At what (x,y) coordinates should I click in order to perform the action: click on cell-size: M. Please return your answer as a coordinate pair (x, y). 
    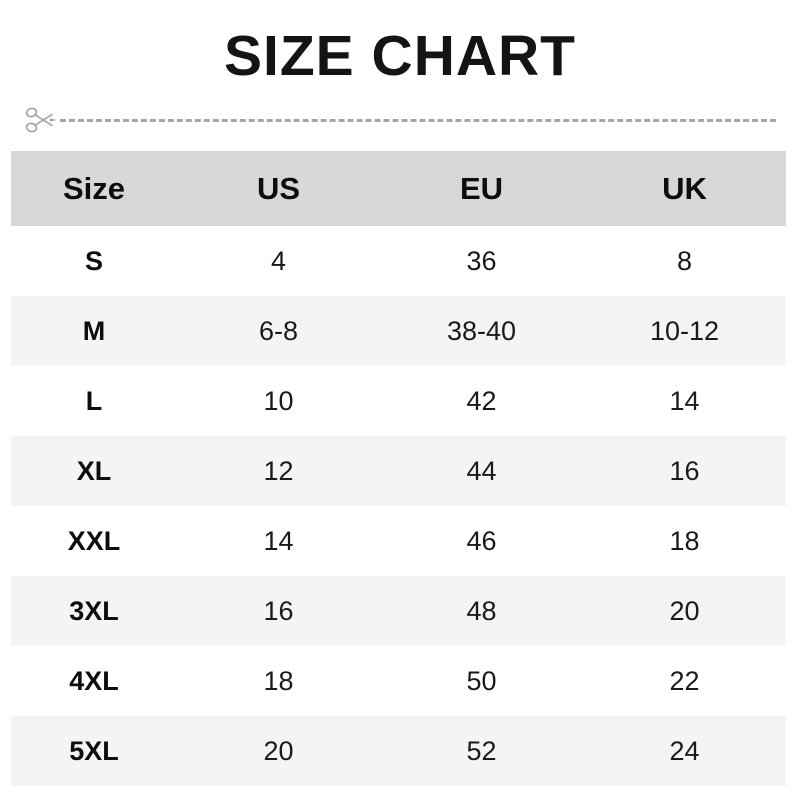
    Looking at the image, I should click on (94, 330).